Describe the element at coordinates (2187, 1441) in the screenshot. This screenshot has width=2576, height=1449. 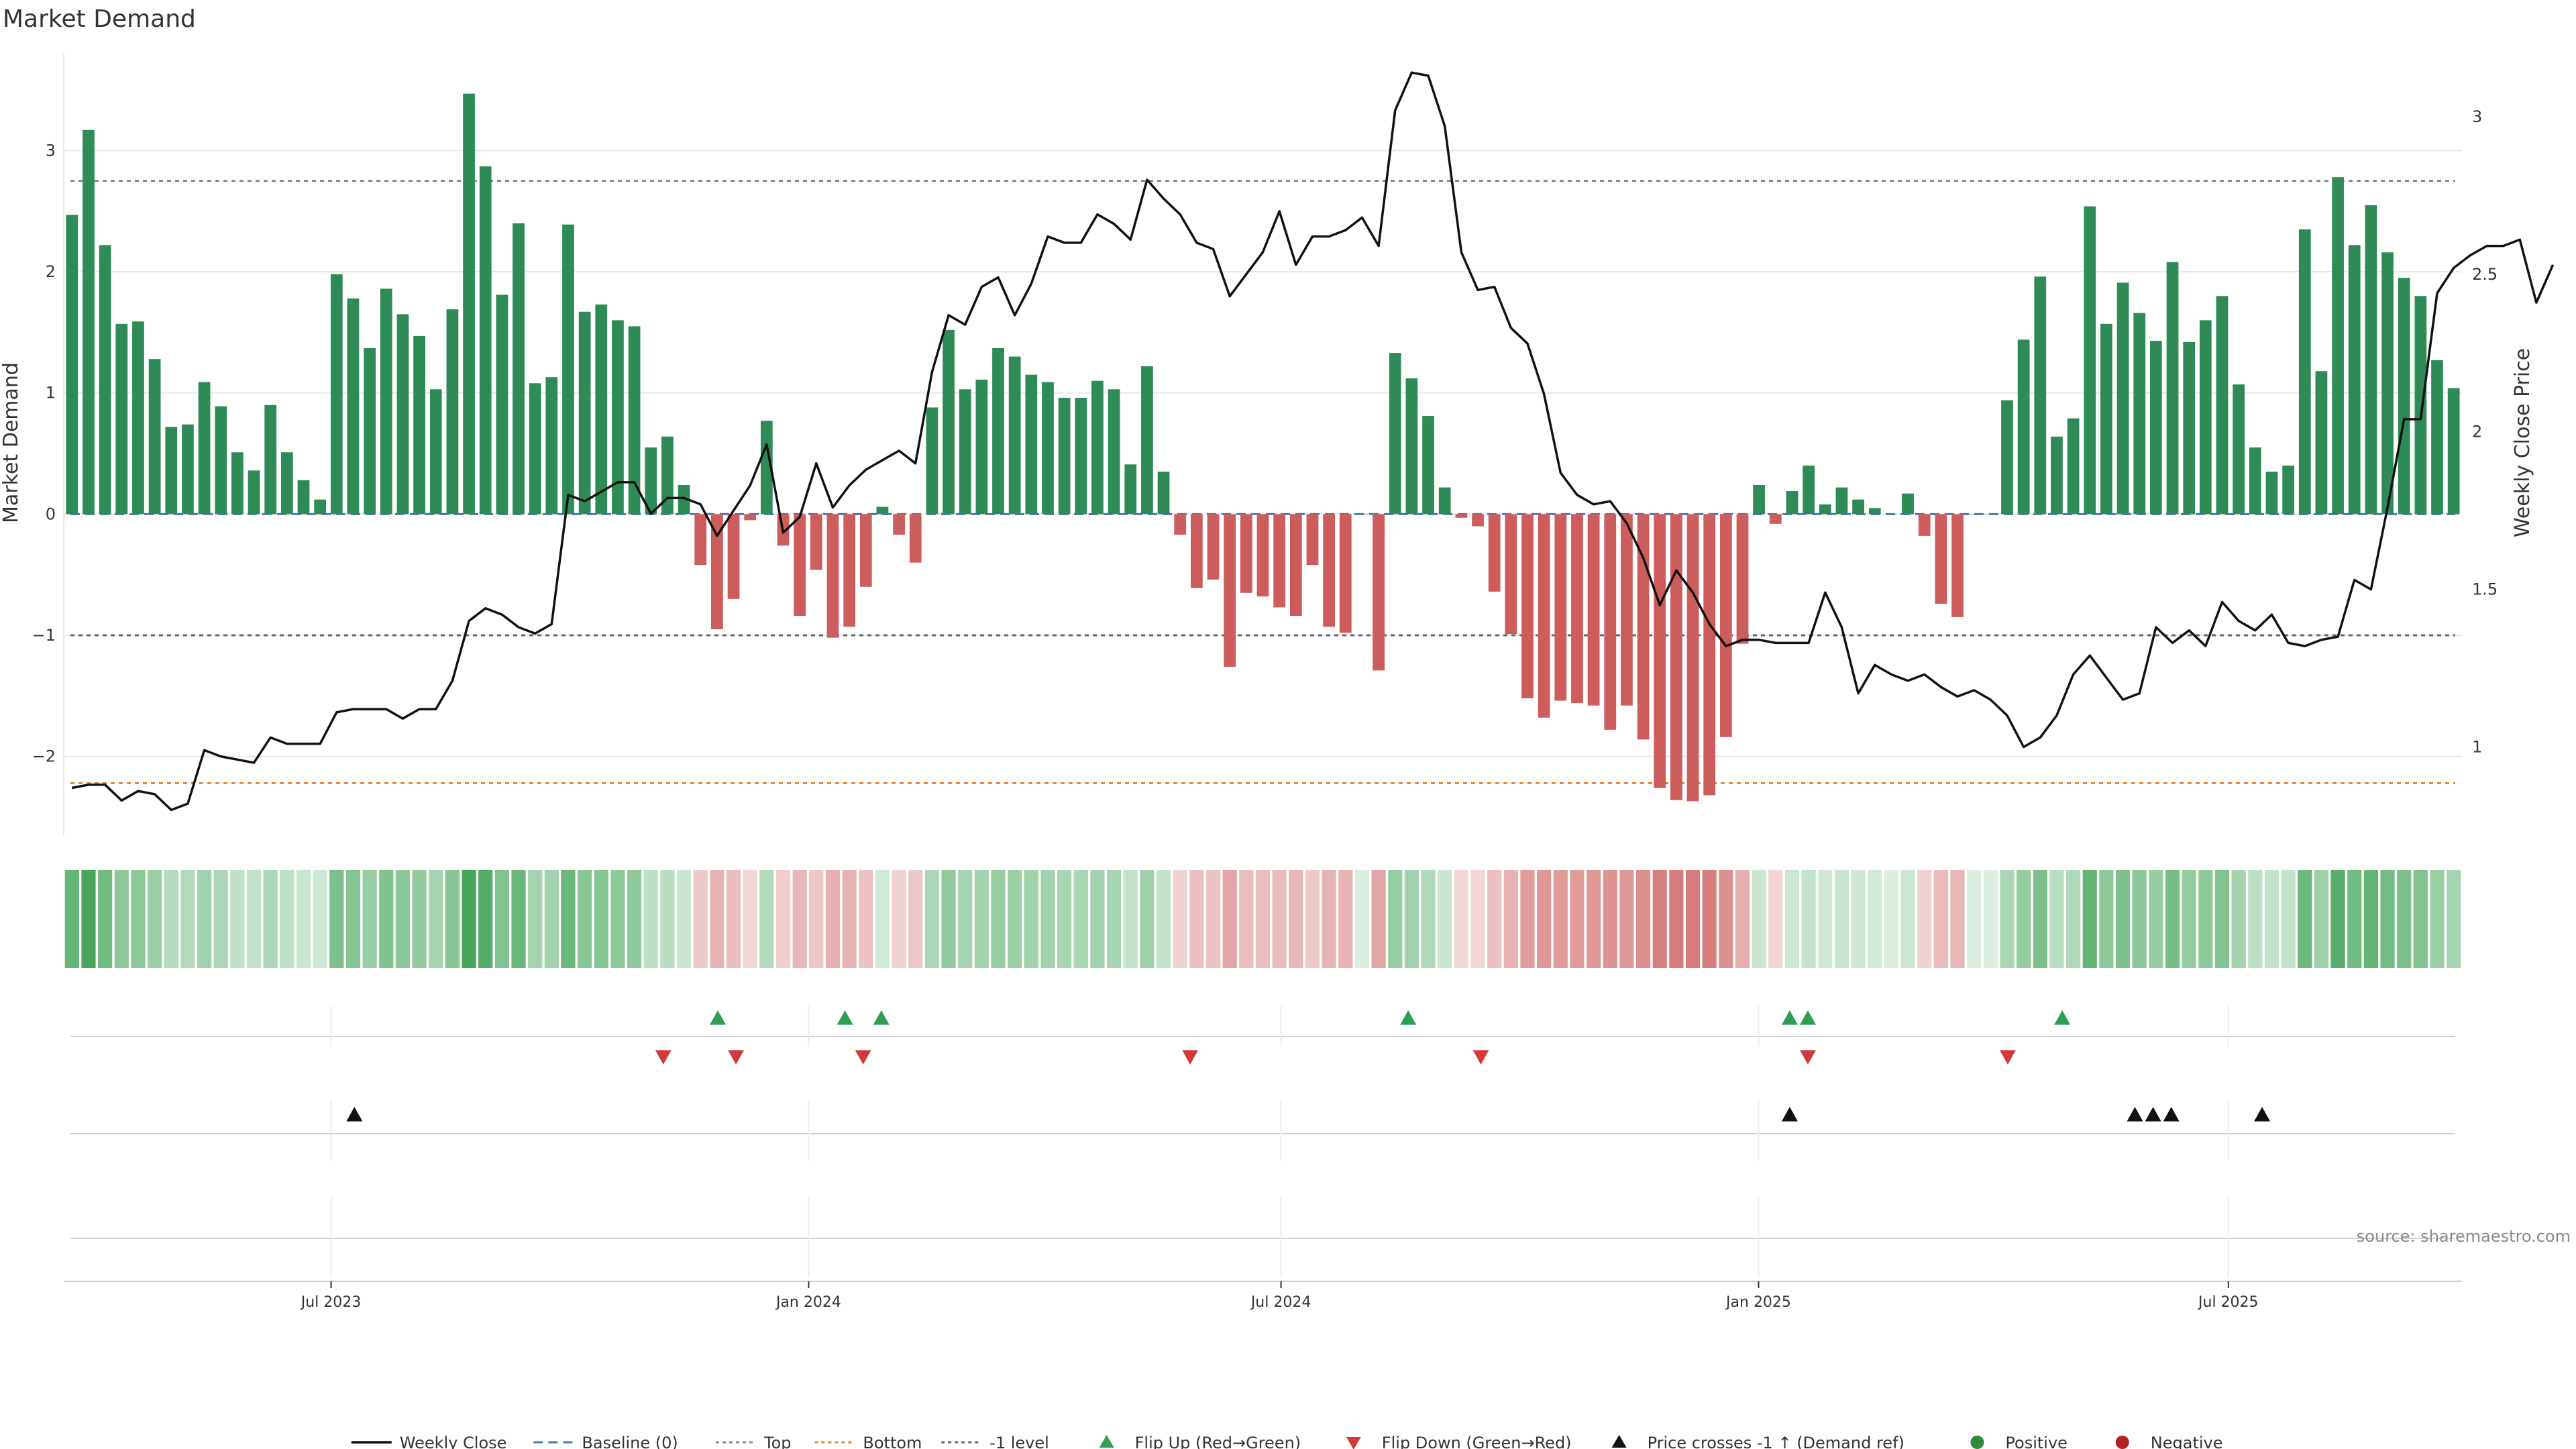
I see `legend-label: Negative` at that location.